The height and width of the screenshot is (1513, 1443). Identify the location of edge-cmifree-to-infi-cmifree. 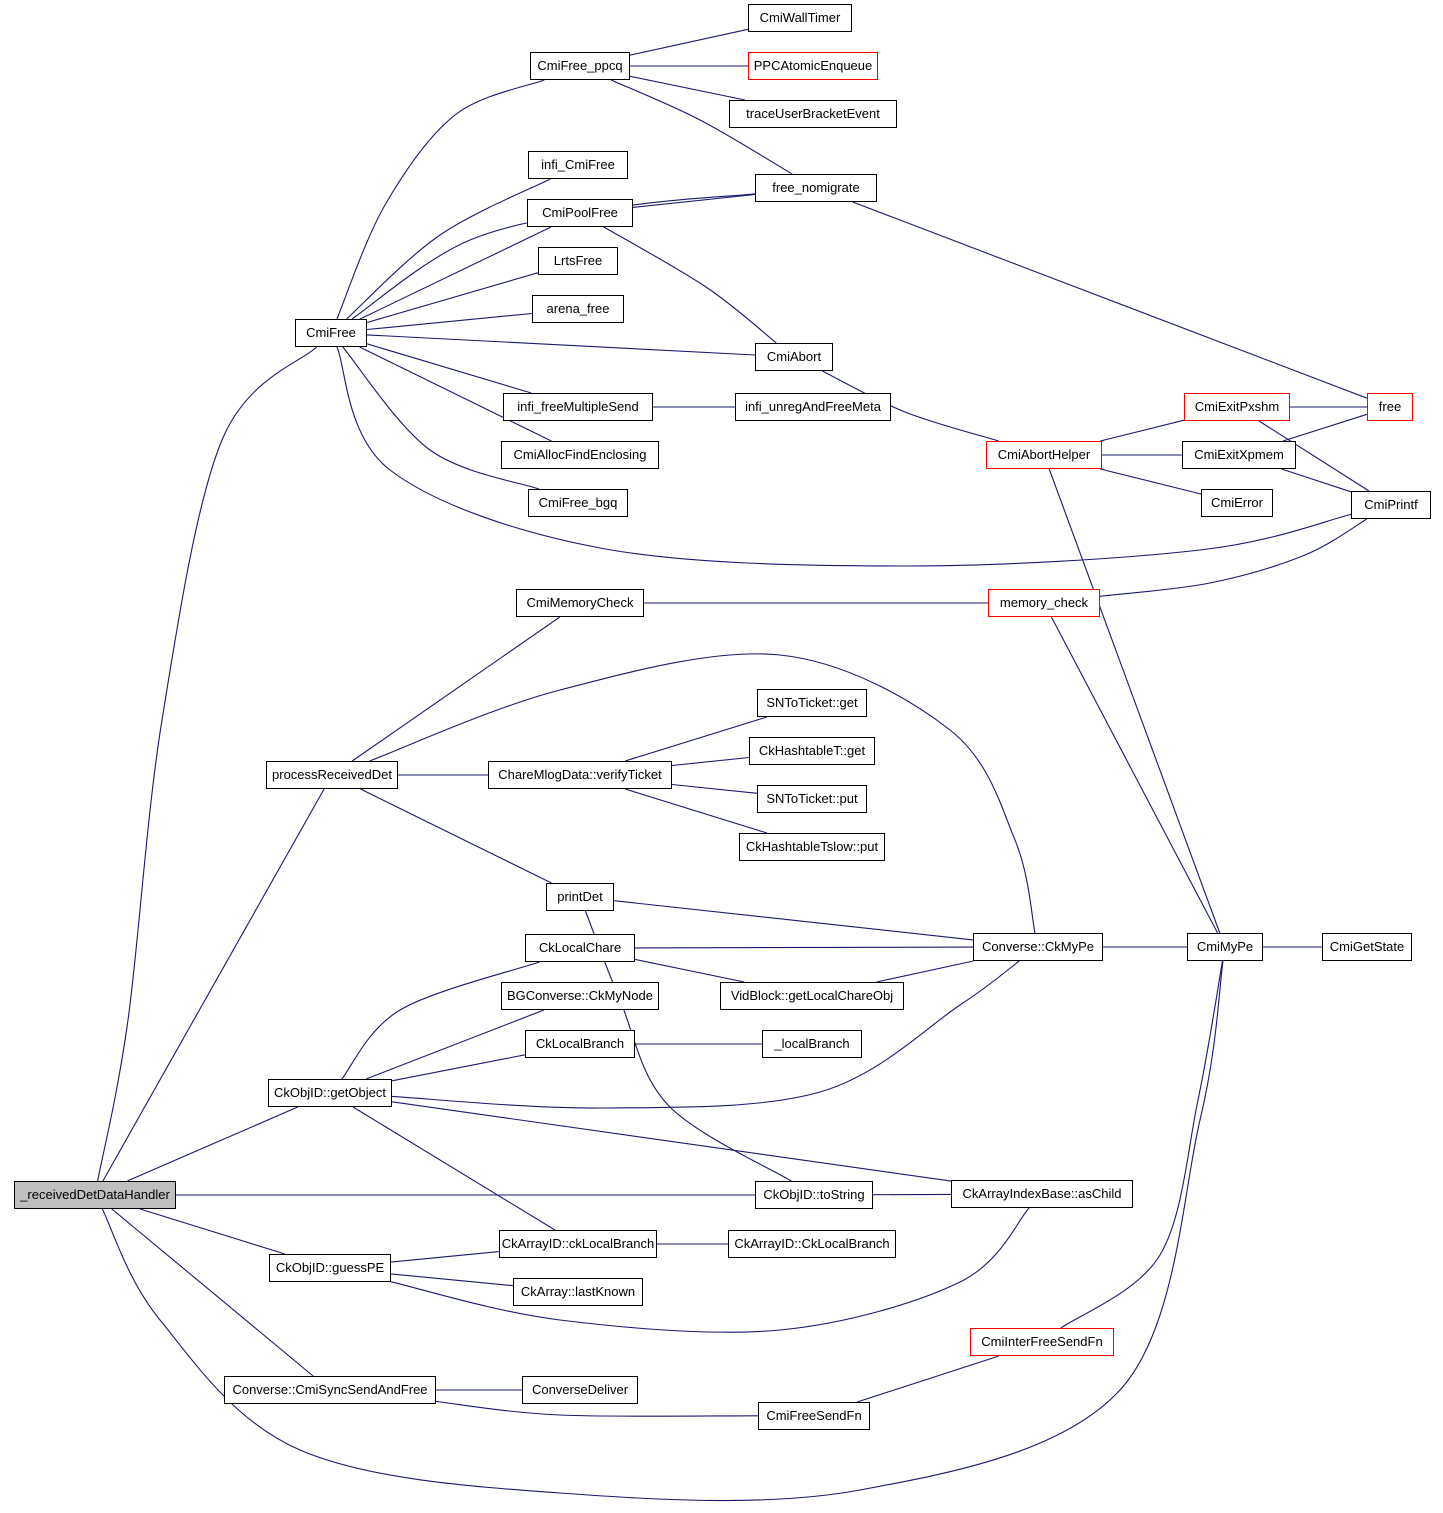
(448, 249).